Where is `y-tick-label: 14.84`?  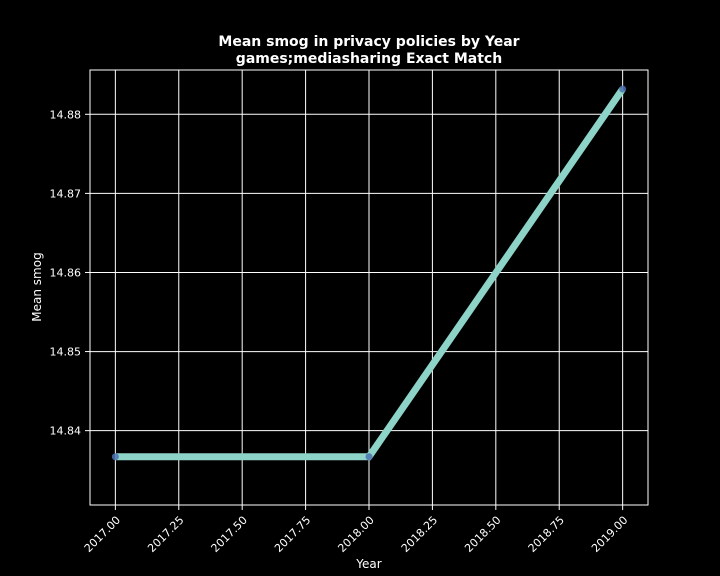 y-tick-label: 14.84 is located at coordinates (66, 431).